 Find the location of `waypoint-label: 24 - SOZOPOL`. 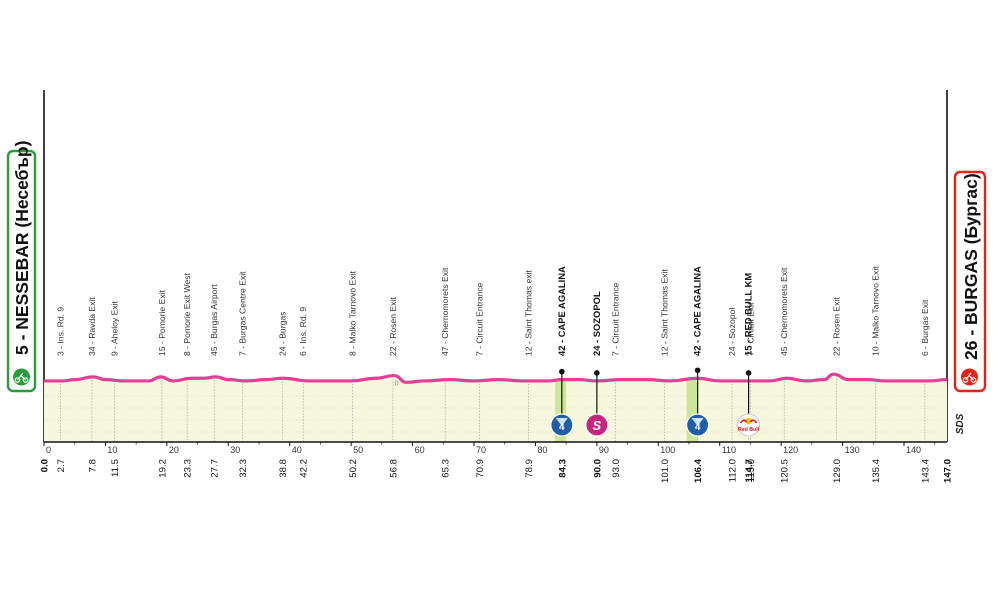

waypoint-label: 24 - SOZOPOL is located at coordinates (596, 323).